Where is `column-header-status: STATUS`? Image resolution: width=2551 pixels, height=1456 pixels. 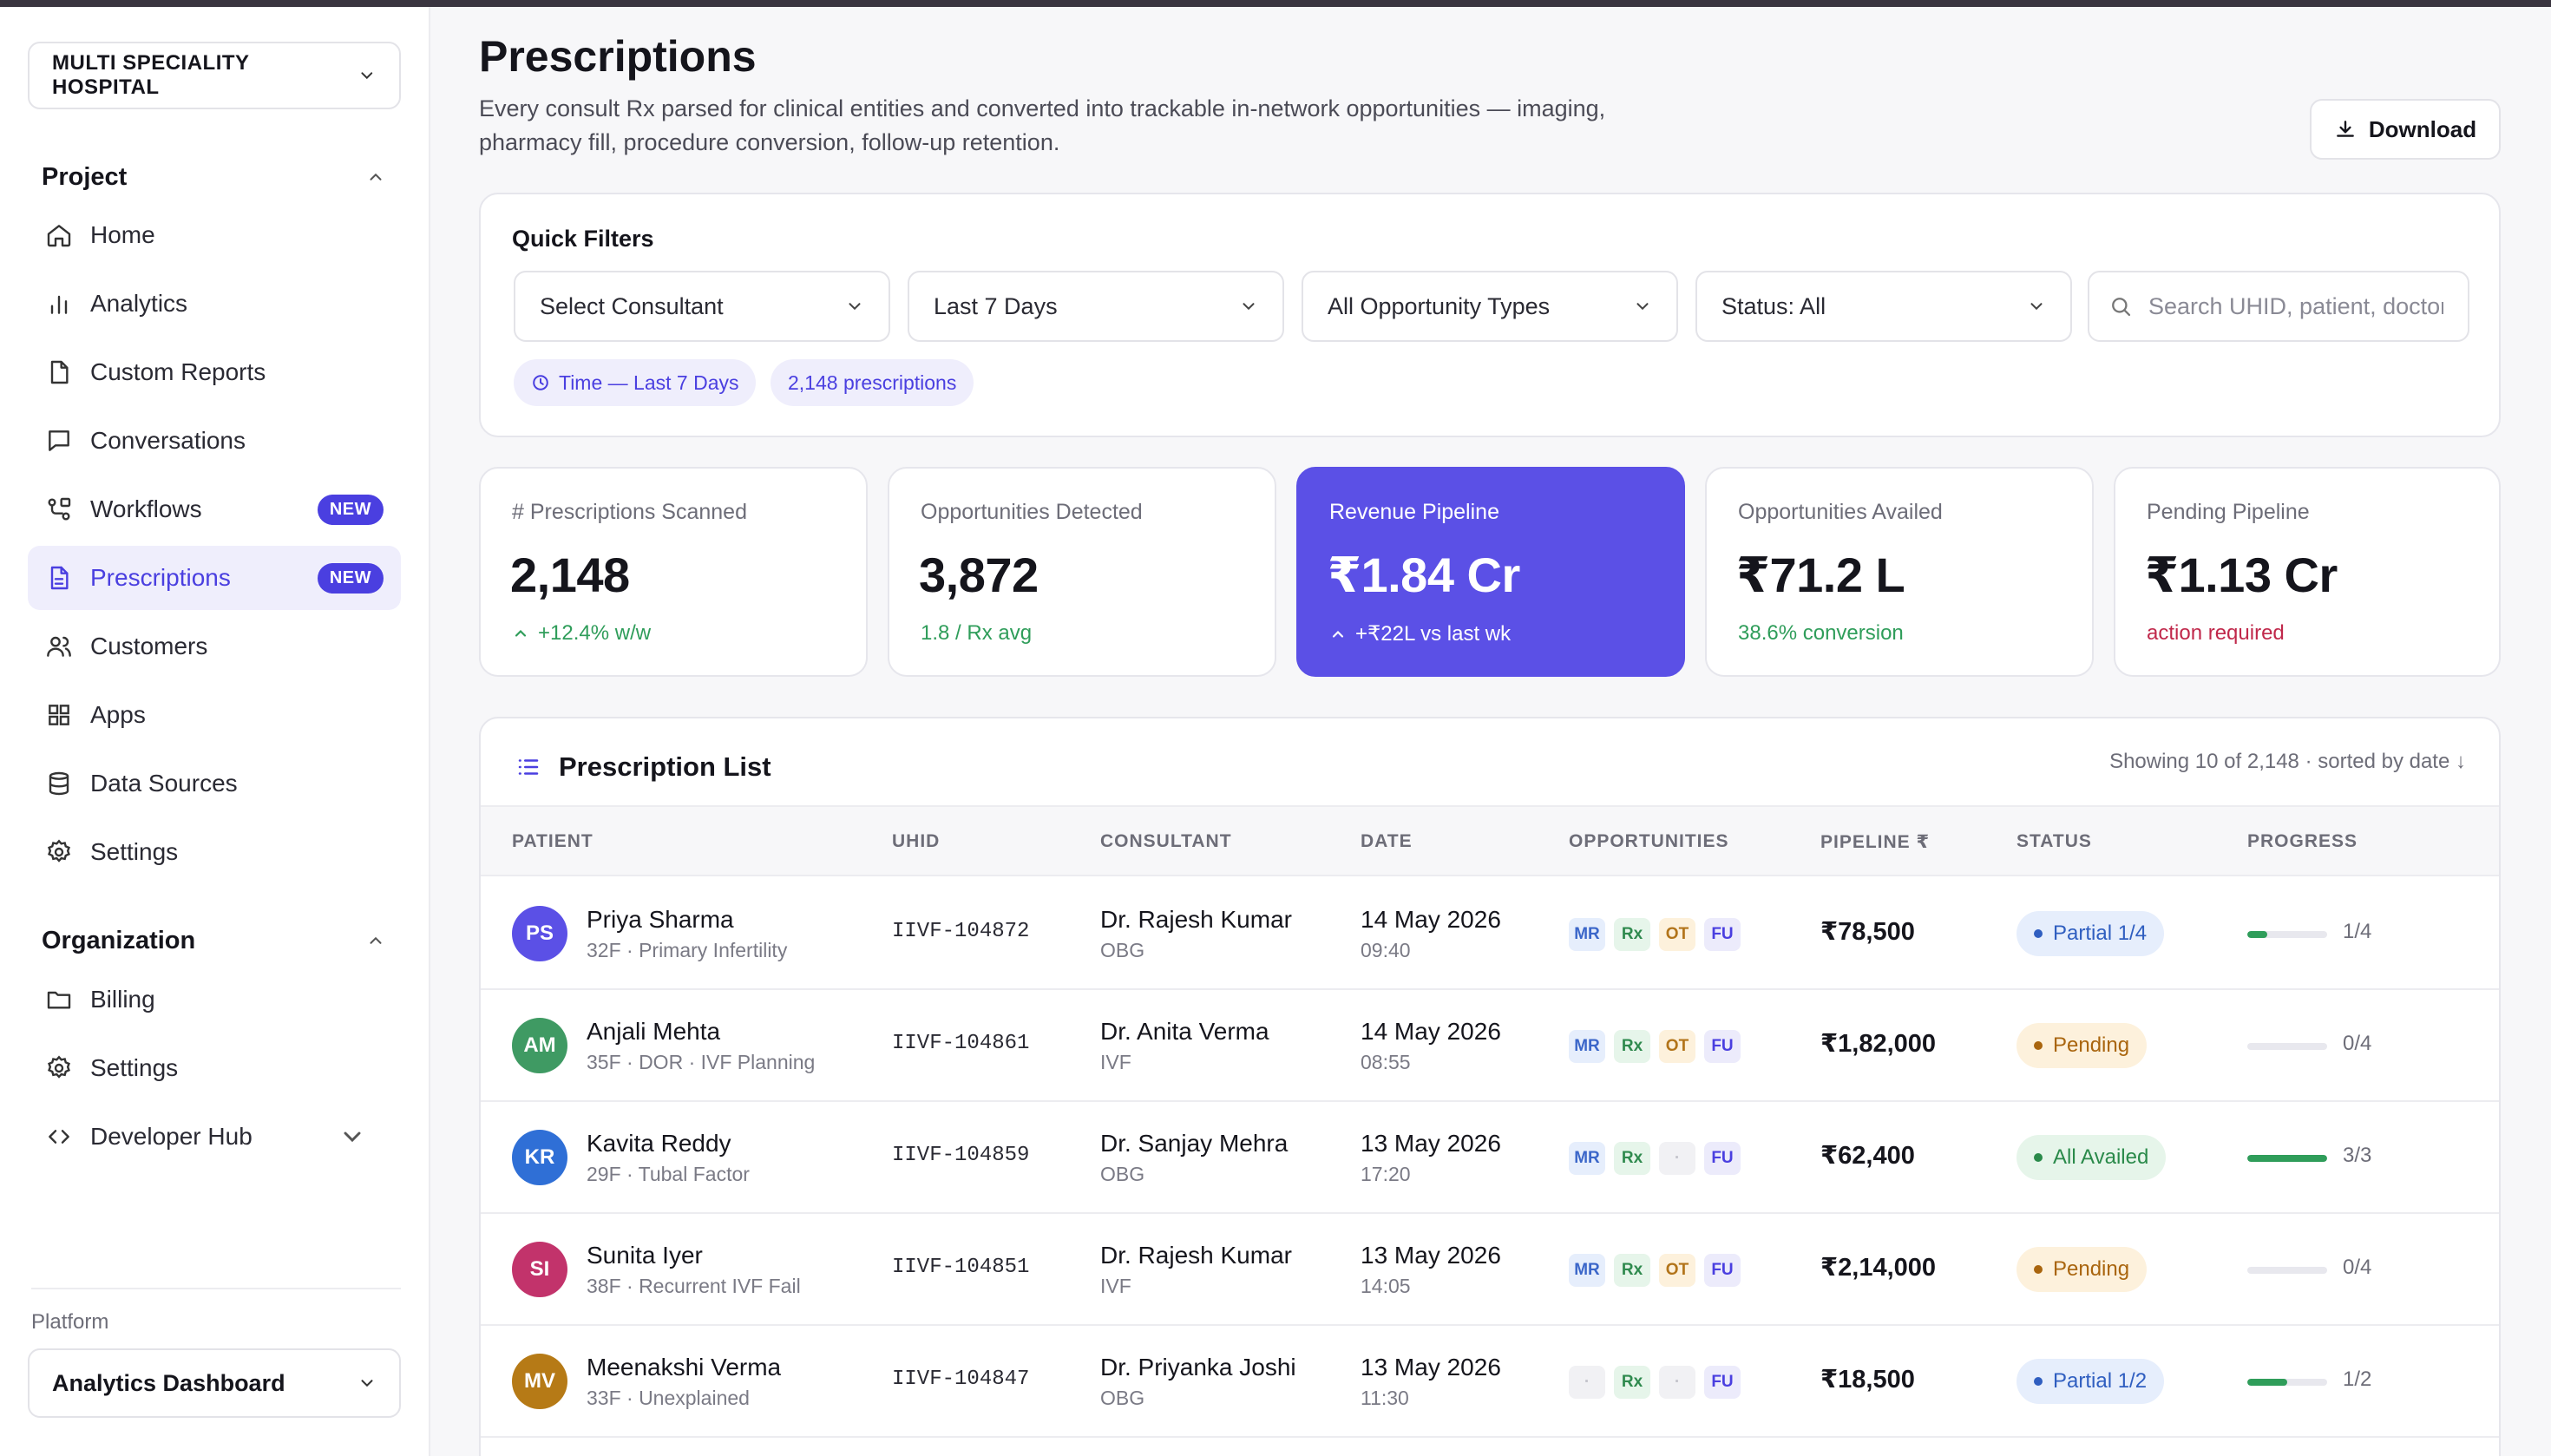
column-header-status: STATUS is located at coordinates (2054, 841).